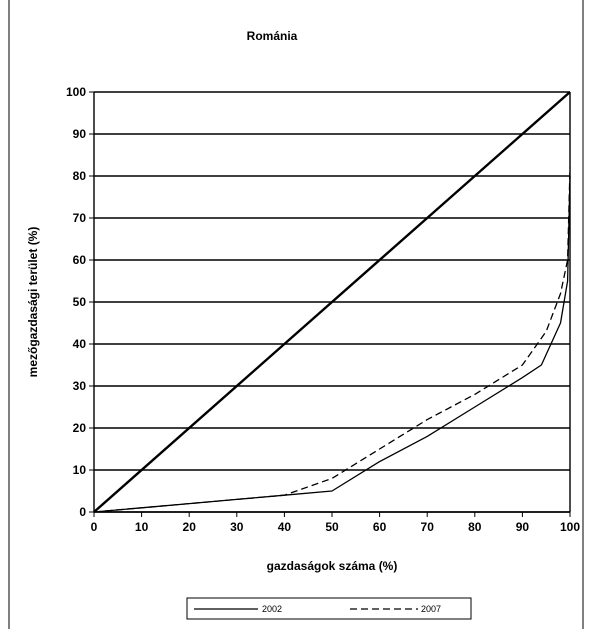 The height and width of the screenshot is (629, 589). Describe the element at coordinates (272, 36) in the screenshot. I see `chart-title: Románia` at that location.